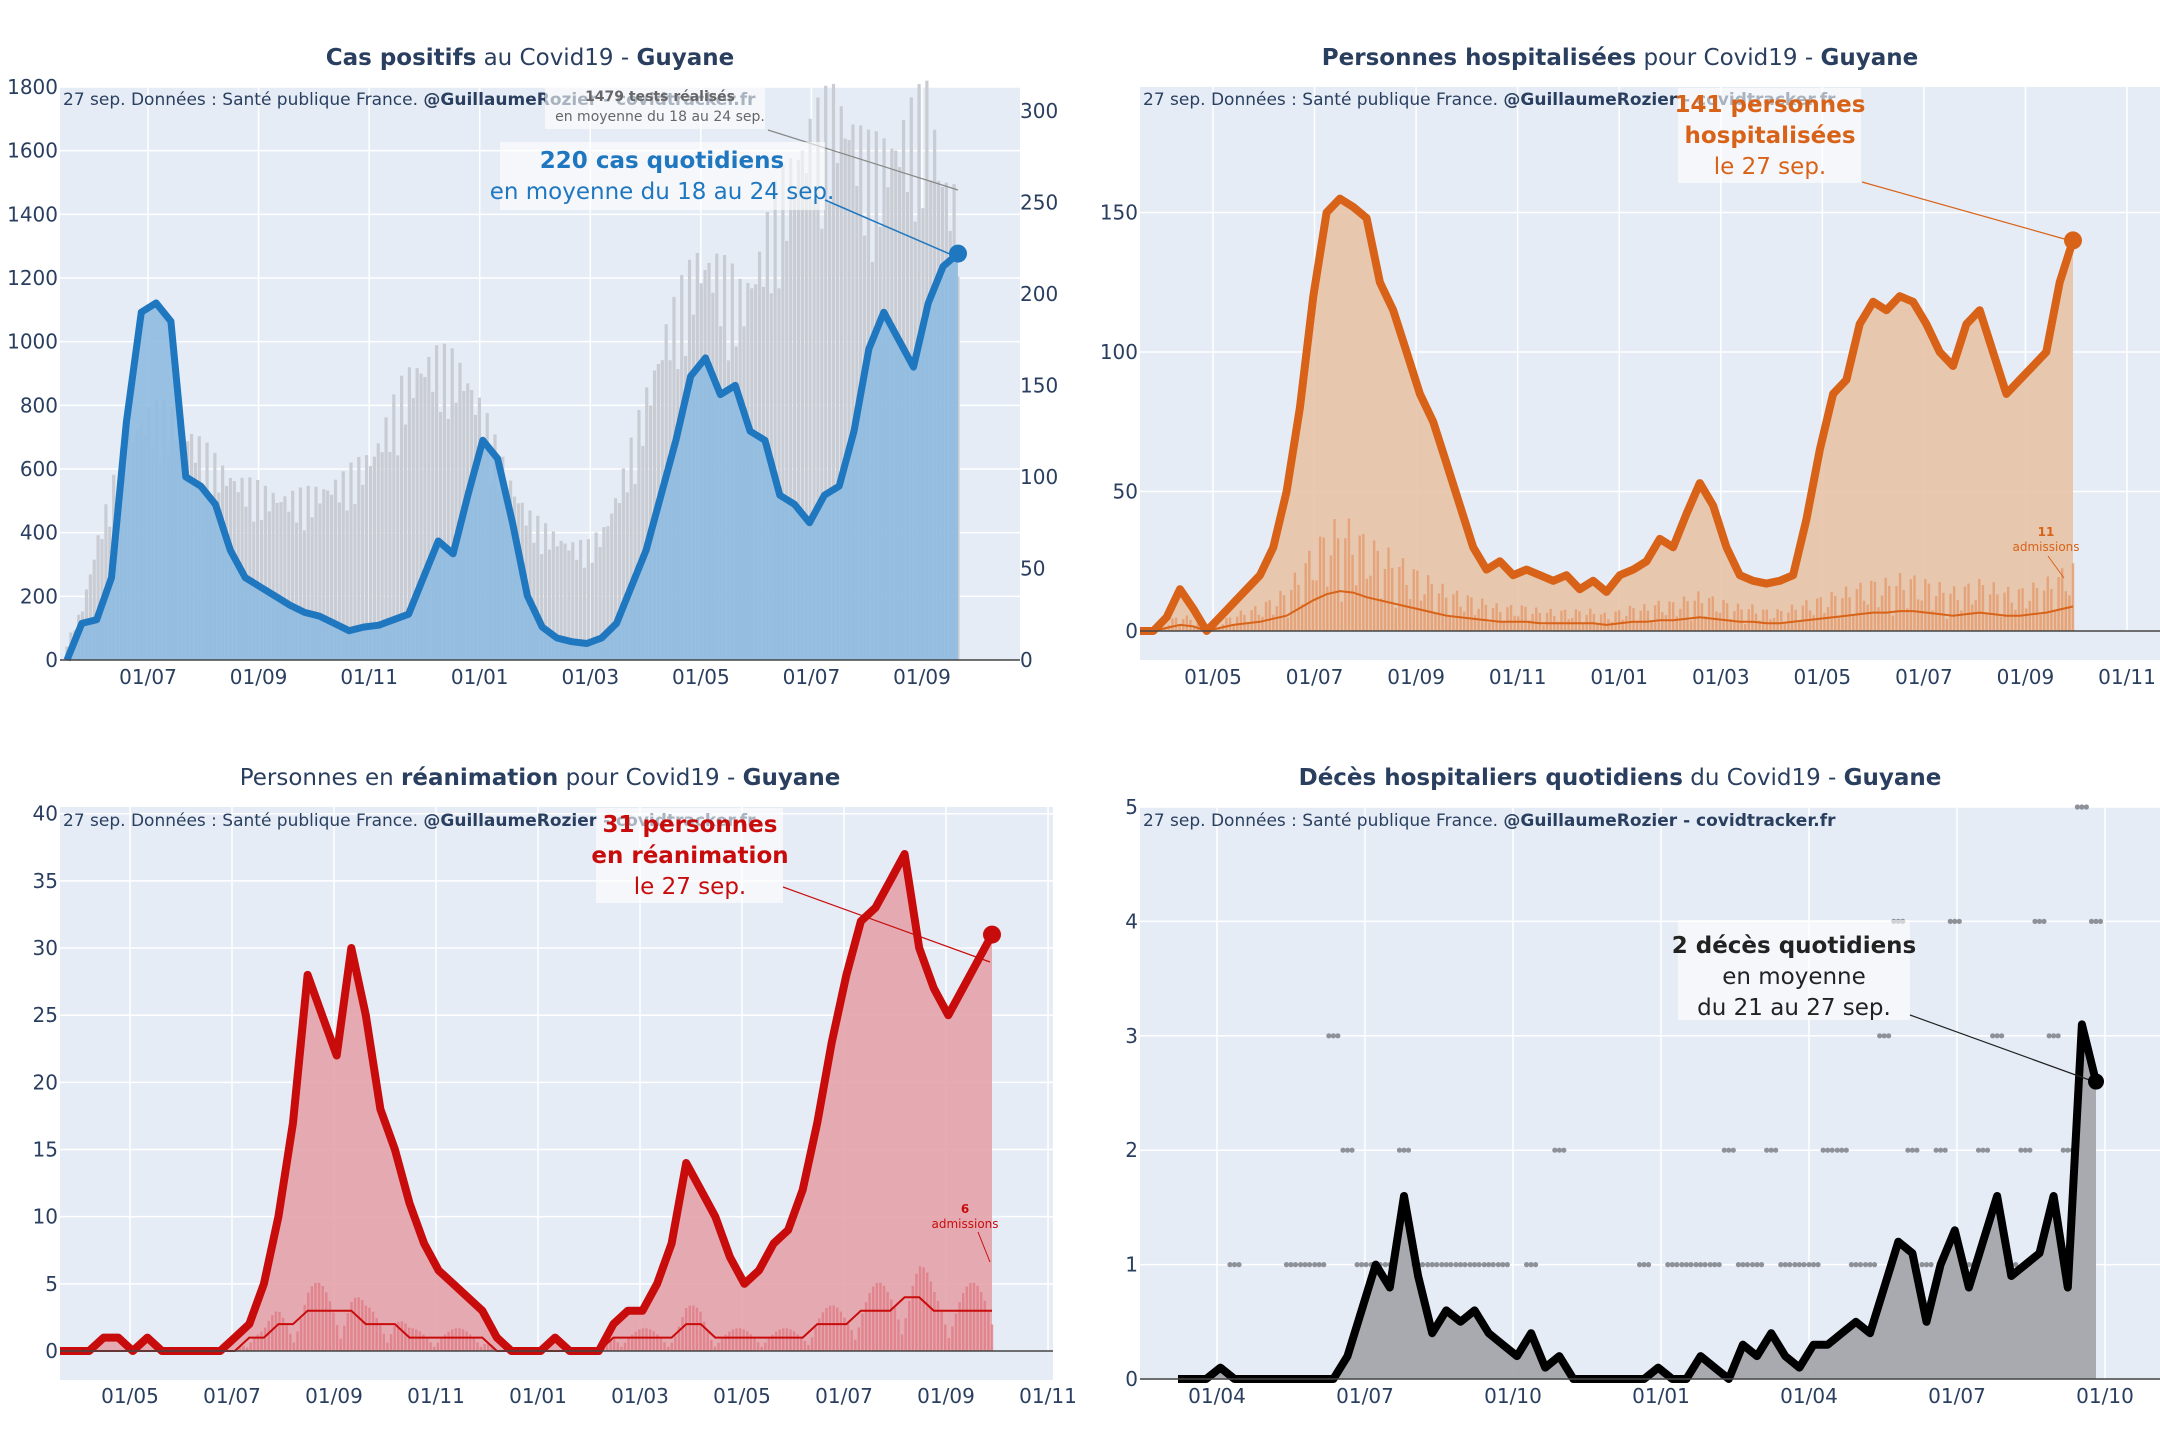  I want to click on y-tick-label: 30, so click(45, 948).